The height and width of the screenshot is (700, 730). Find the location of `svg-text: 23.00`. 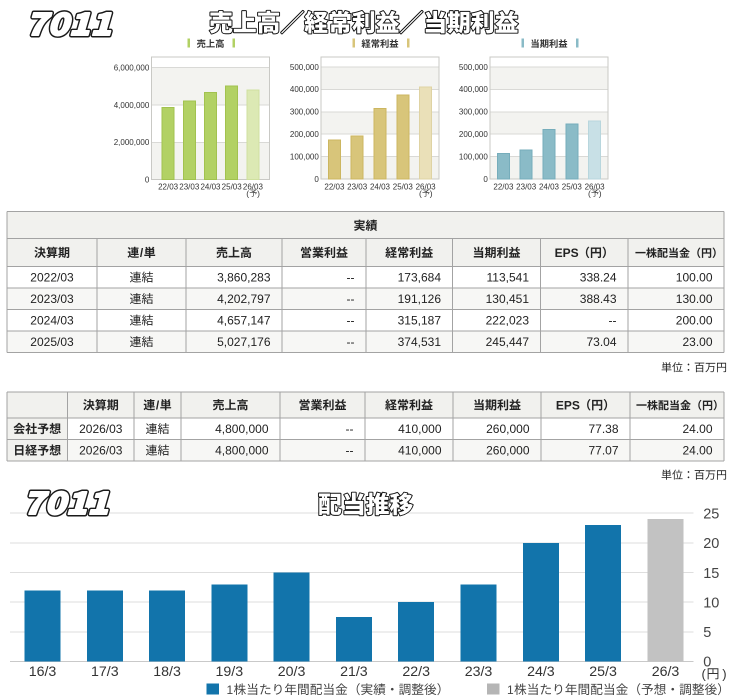

svg-text: 23.00 is located at coordinates (697, 342).